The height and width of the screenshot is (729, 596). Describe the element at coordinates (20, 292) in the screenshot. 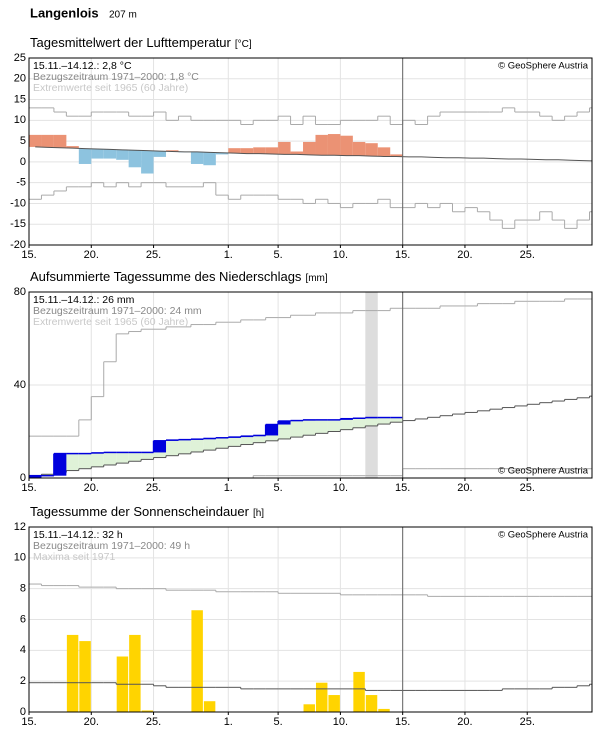

I see `y-tick-label: 80` at that location.